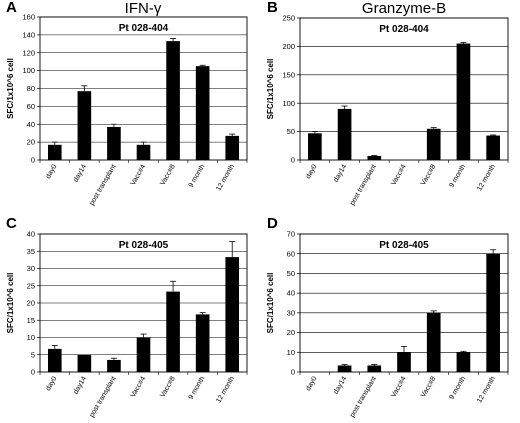  I want to click on panel-heading: Granzyme-B, so click(404, 8).